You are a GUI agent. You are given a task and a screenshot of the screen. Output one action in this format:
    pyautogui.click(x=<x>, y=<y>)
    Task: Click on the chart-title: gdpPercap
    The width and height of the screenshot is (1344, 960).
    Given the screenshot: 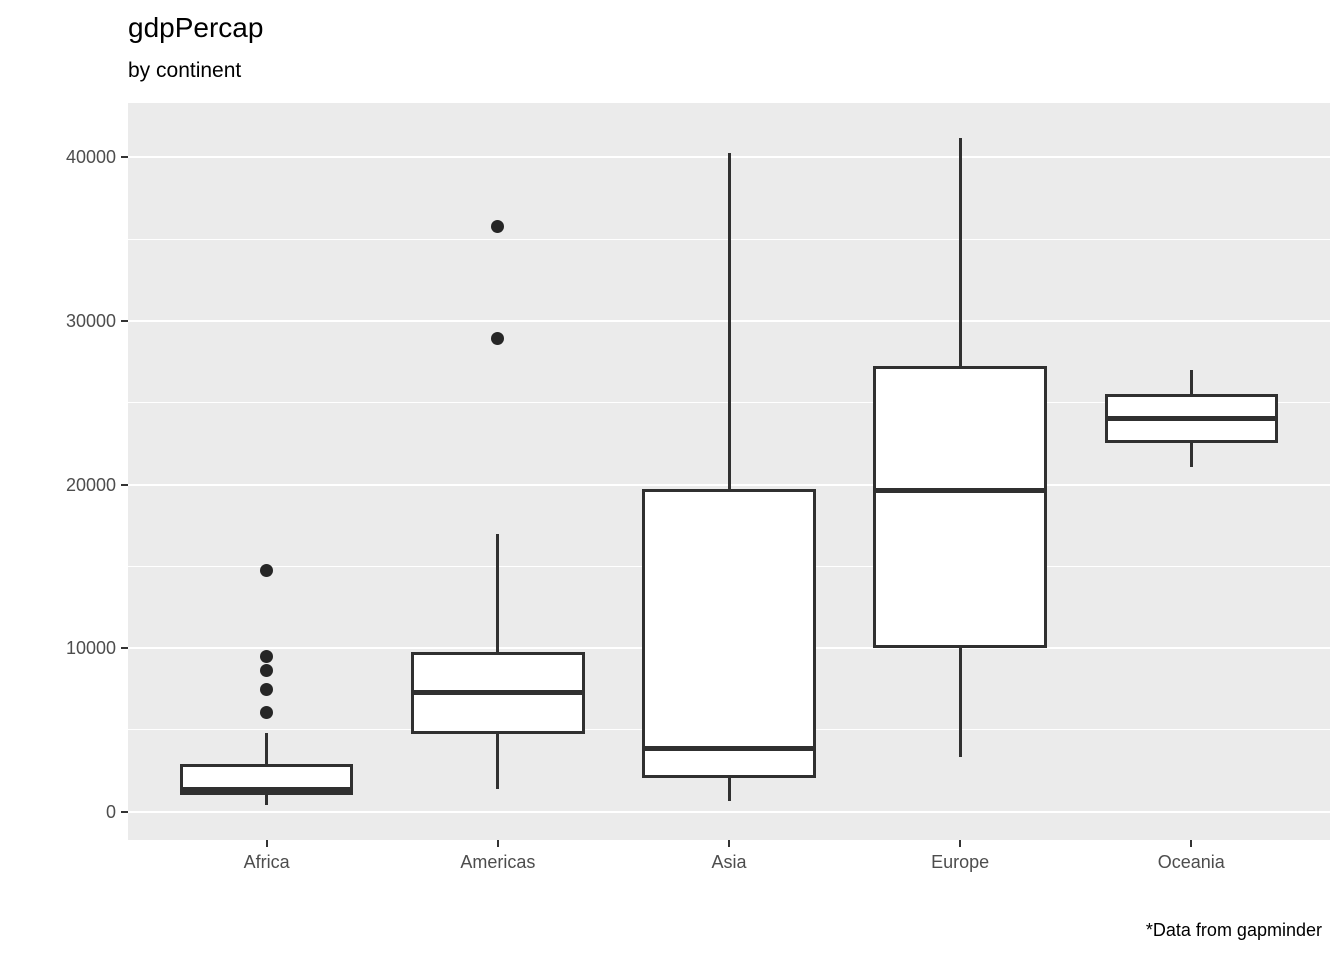 What is the action you would take?
    pyautogui.click(x=196, y=27)
    